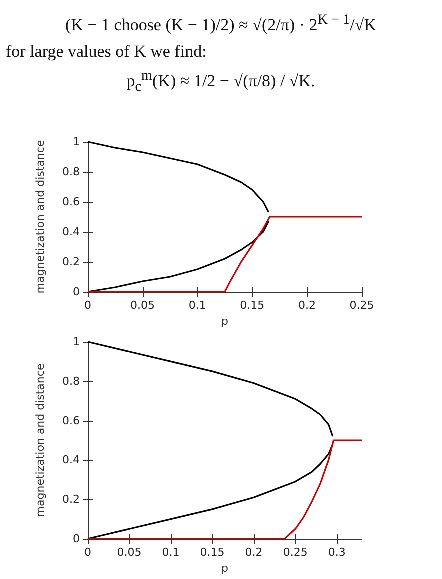 This screenshot has width=442, height=579. Describe the element at coordinates (221, 82) in the screenshot. I see `text: p$_{c}$$^{m}$(K) ≈ 1/2 − √(π/8) / √K.` at that location.